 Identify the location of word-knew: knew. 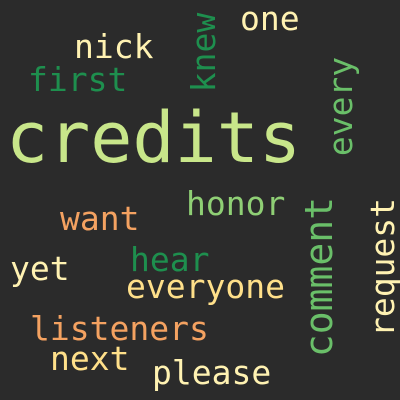
(204, 52).